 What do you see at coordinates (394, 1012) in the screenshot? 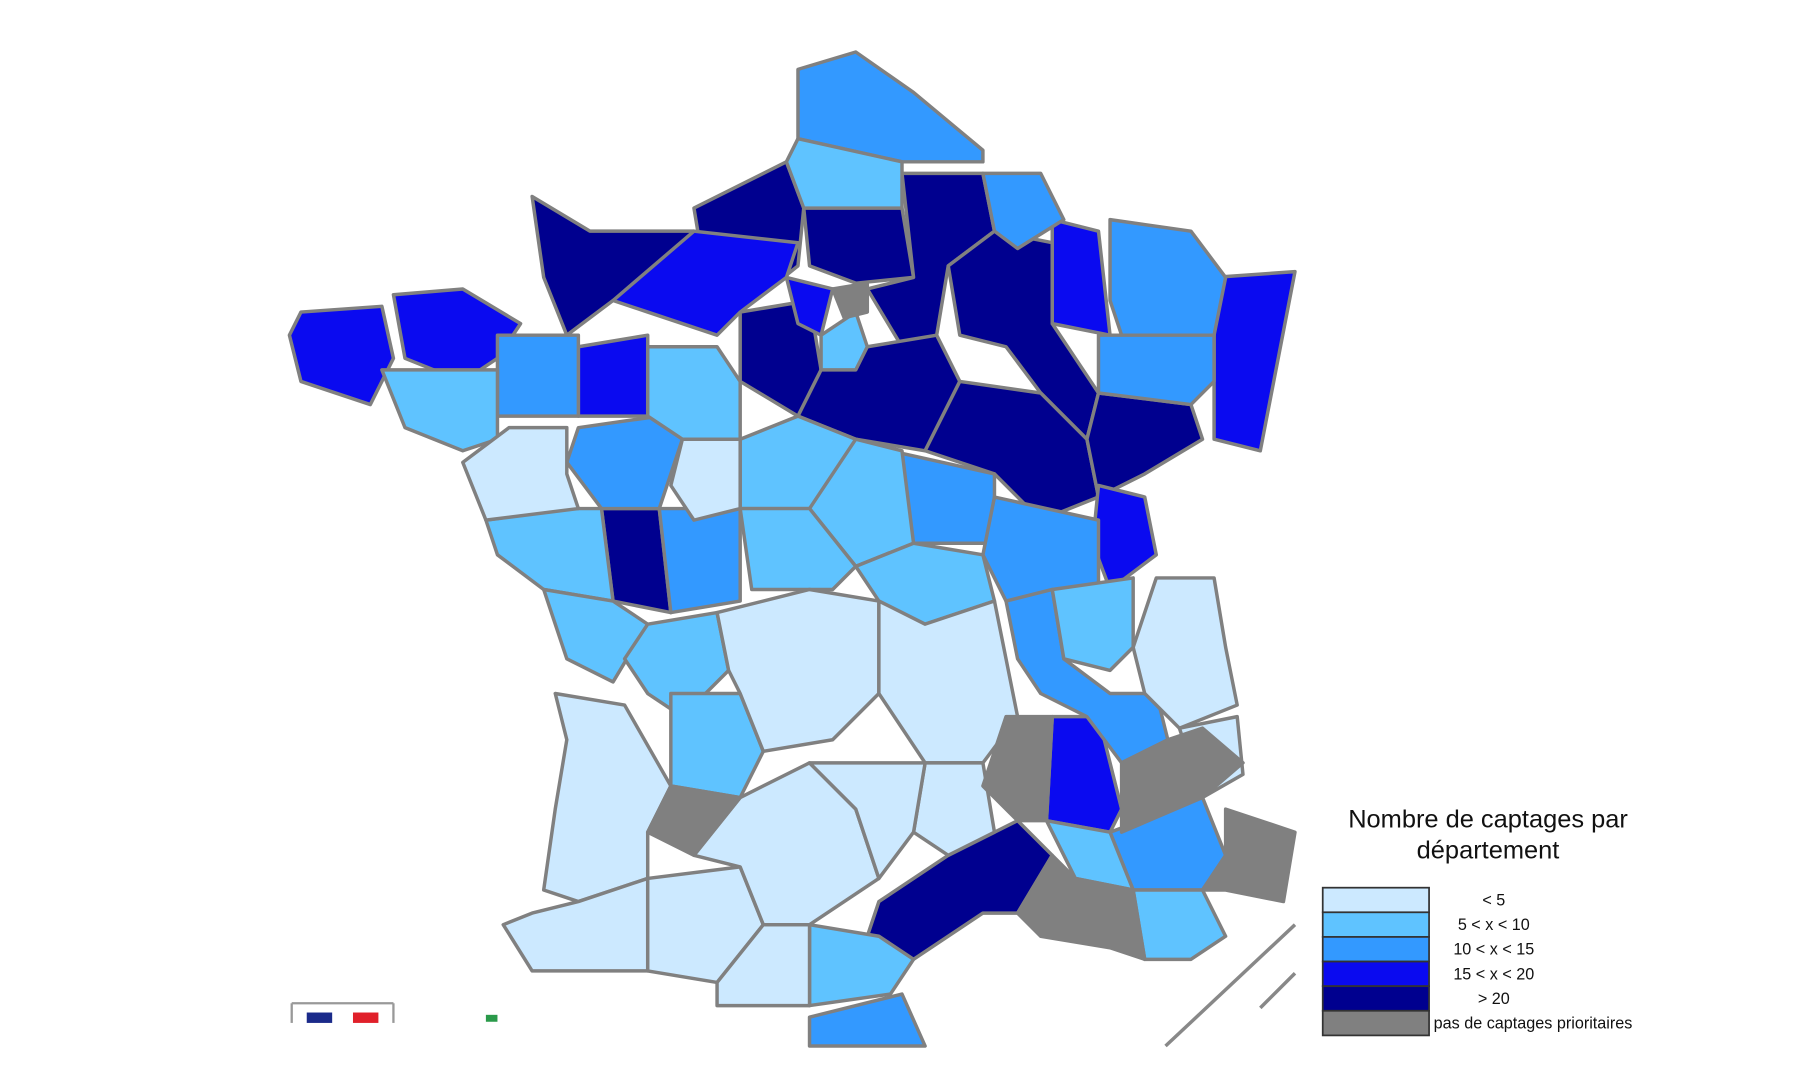
I see `logo-fragment` at bounding box center [394, 1012].